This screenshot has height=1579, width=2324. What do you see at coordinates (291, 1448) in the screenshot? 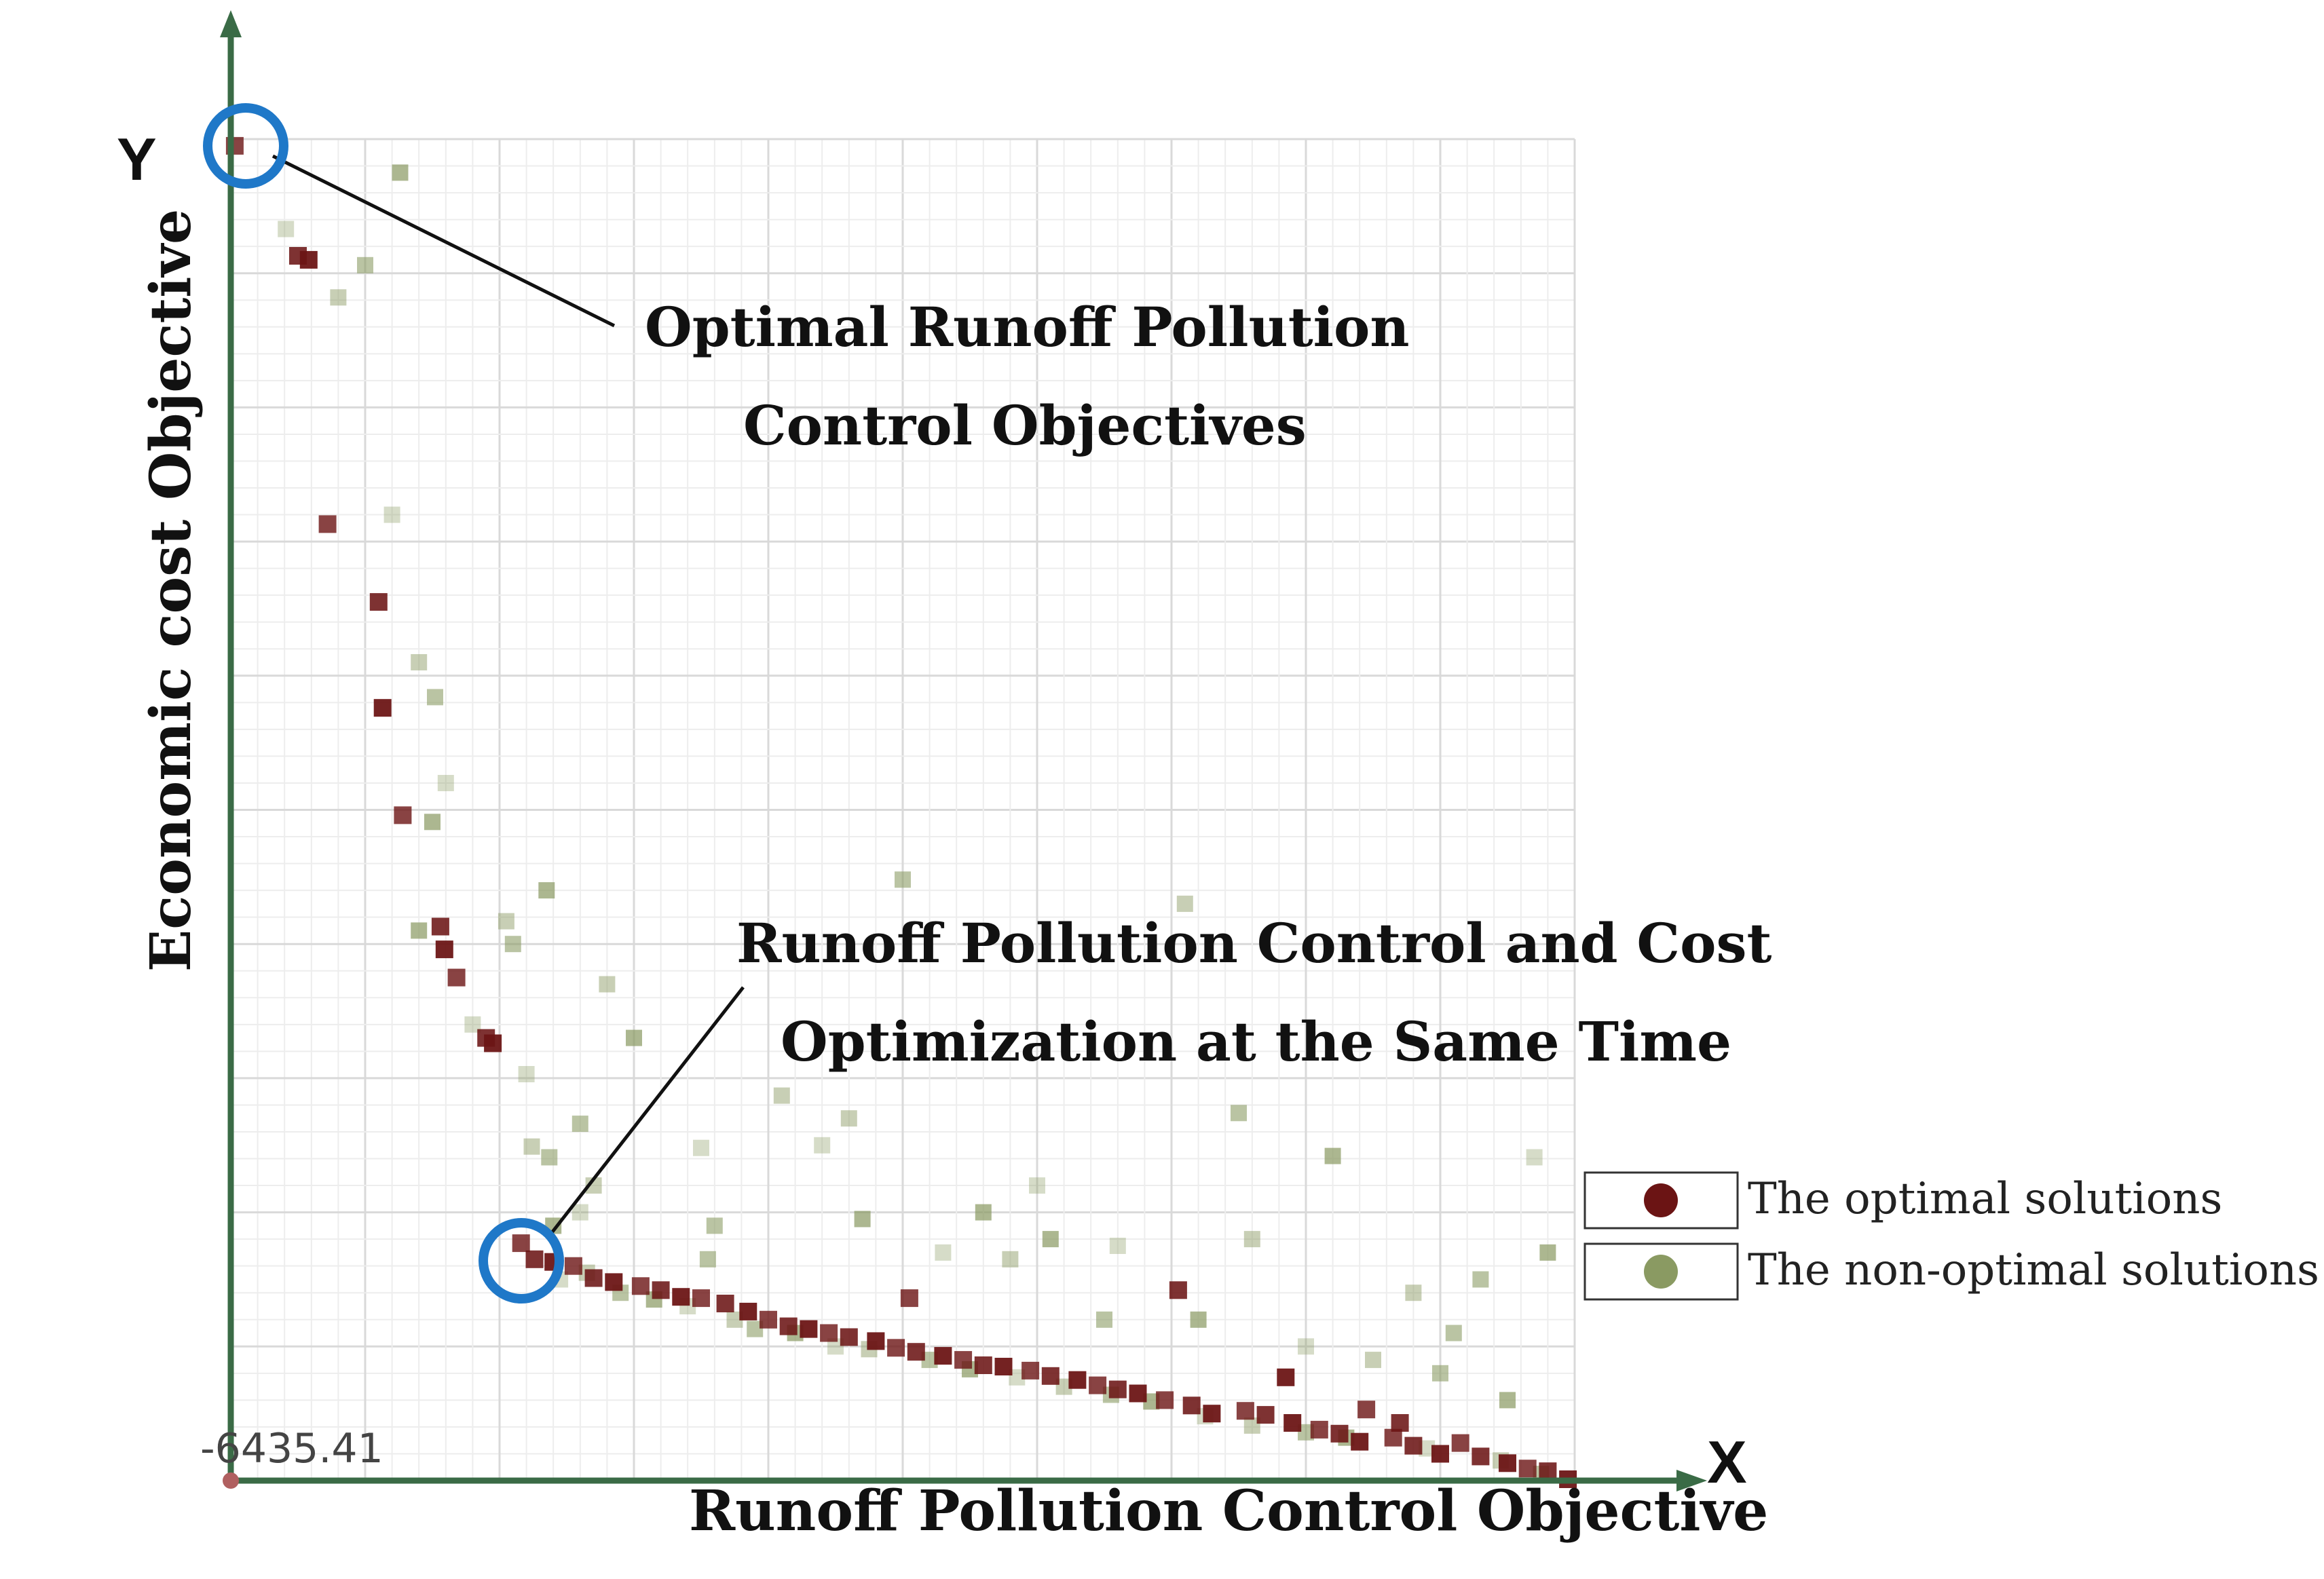
I see `origin-tick-label: -6435.41` at bounding box center [291, 1448].